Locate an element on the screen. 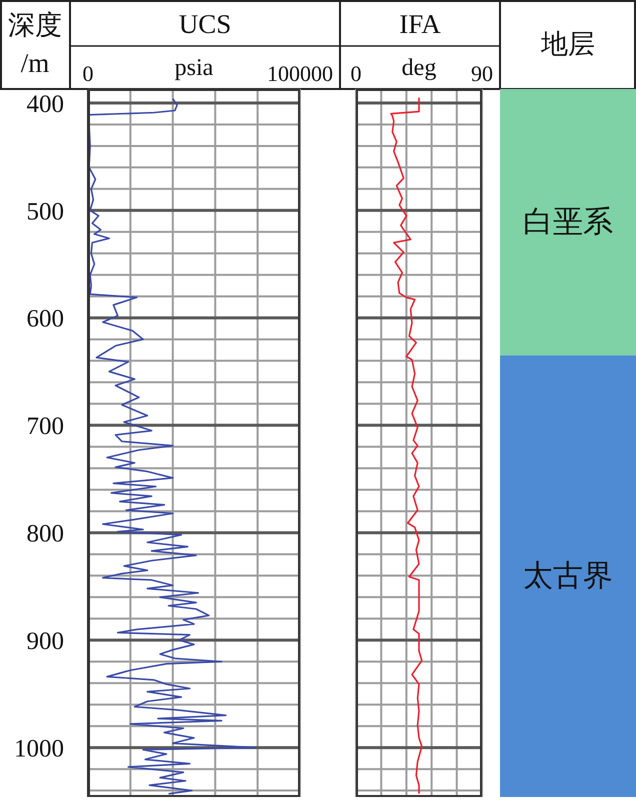 This screenshot has width=636, height=804. y-tick-label: 700 is located at coordinates (45, 426).